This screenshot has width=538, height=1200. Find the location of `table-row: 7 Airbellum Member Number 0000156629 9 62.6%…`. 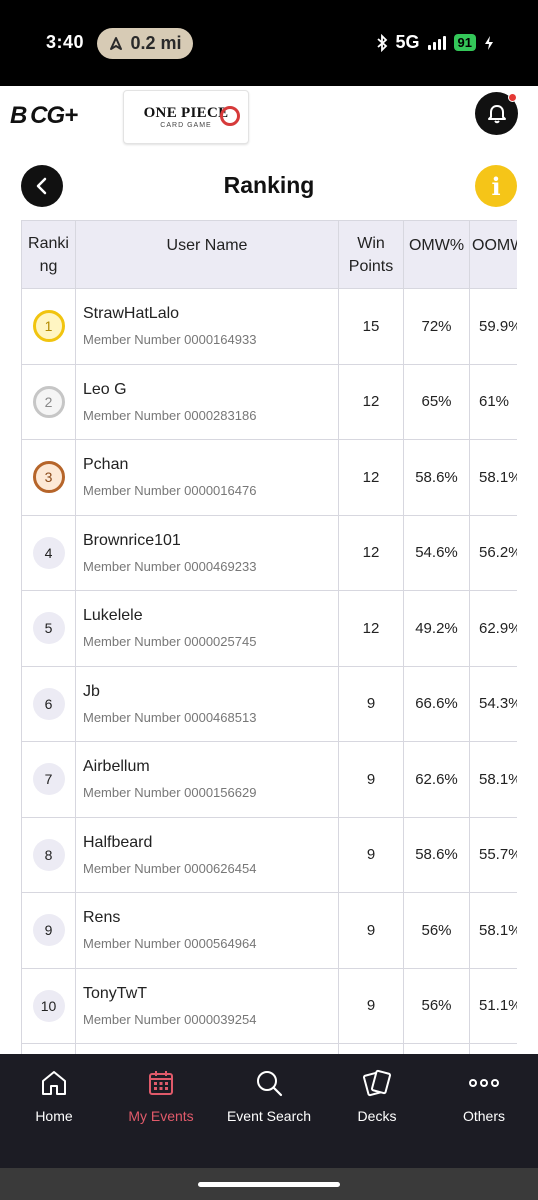

table-row: 7 Airbellum Member Number 0000156629 9 62.6%… is located at coordinates (269, 779).